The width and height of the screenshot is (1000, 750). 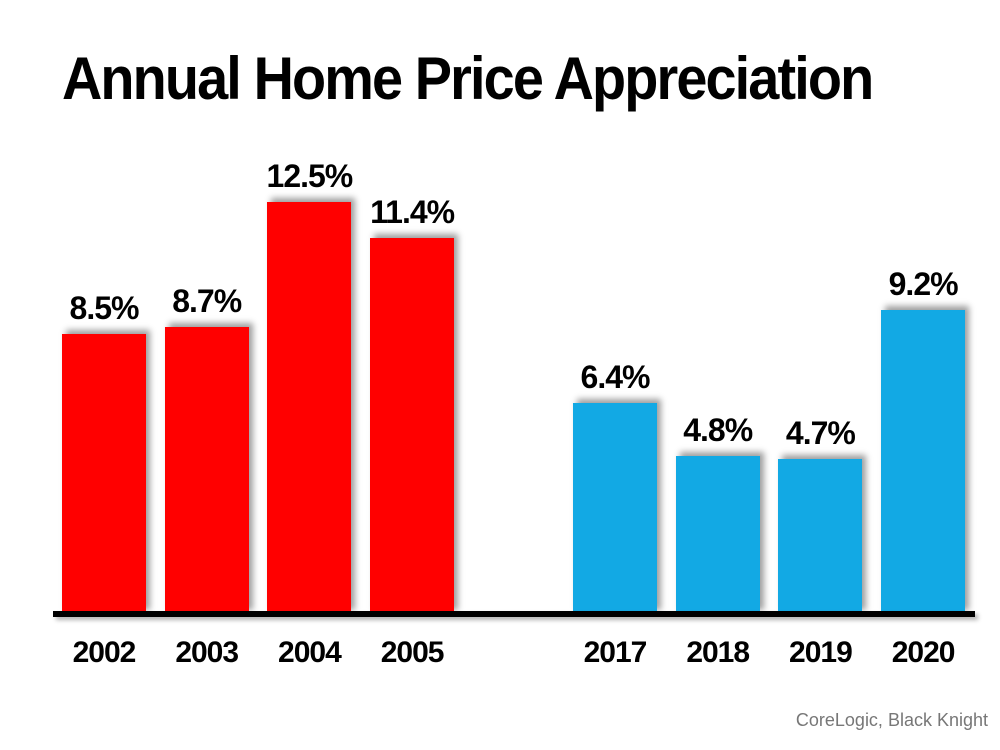 I want to click on bar-2019, so click(x=820, y=536).